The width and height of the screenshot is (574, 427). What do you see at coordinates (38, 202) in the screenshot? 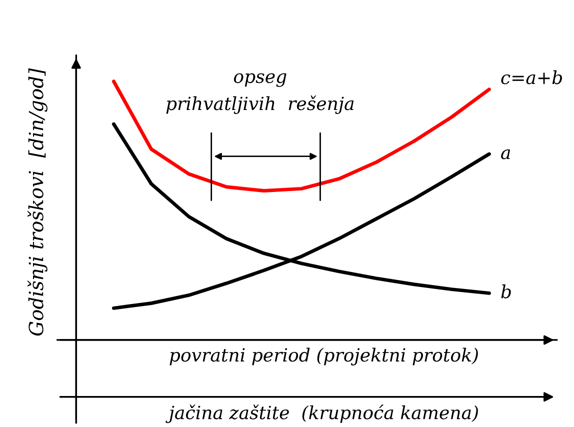
I see `y-axis-title: Godišnji troškovi [din/god]` at bounding box center [38, 202].